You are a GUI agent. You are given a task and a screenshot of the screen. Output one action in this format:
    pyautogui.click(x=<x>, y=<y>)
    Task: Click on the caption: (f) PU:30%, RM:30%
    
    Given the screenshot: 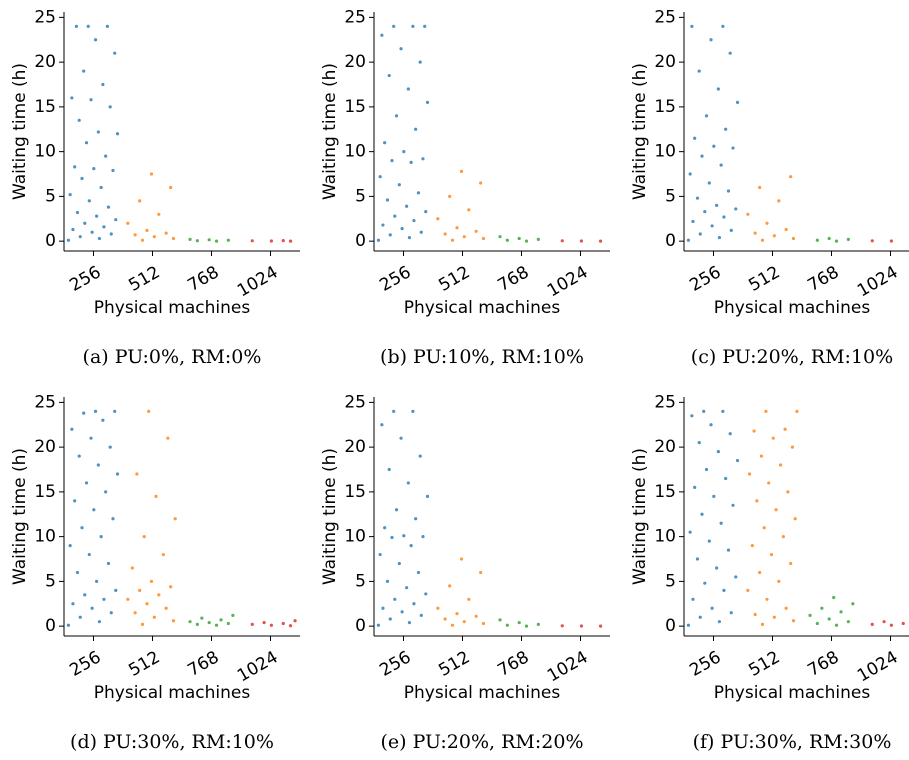 What is the action you would take?
    pyautogui.click(x=792, y=742)
    